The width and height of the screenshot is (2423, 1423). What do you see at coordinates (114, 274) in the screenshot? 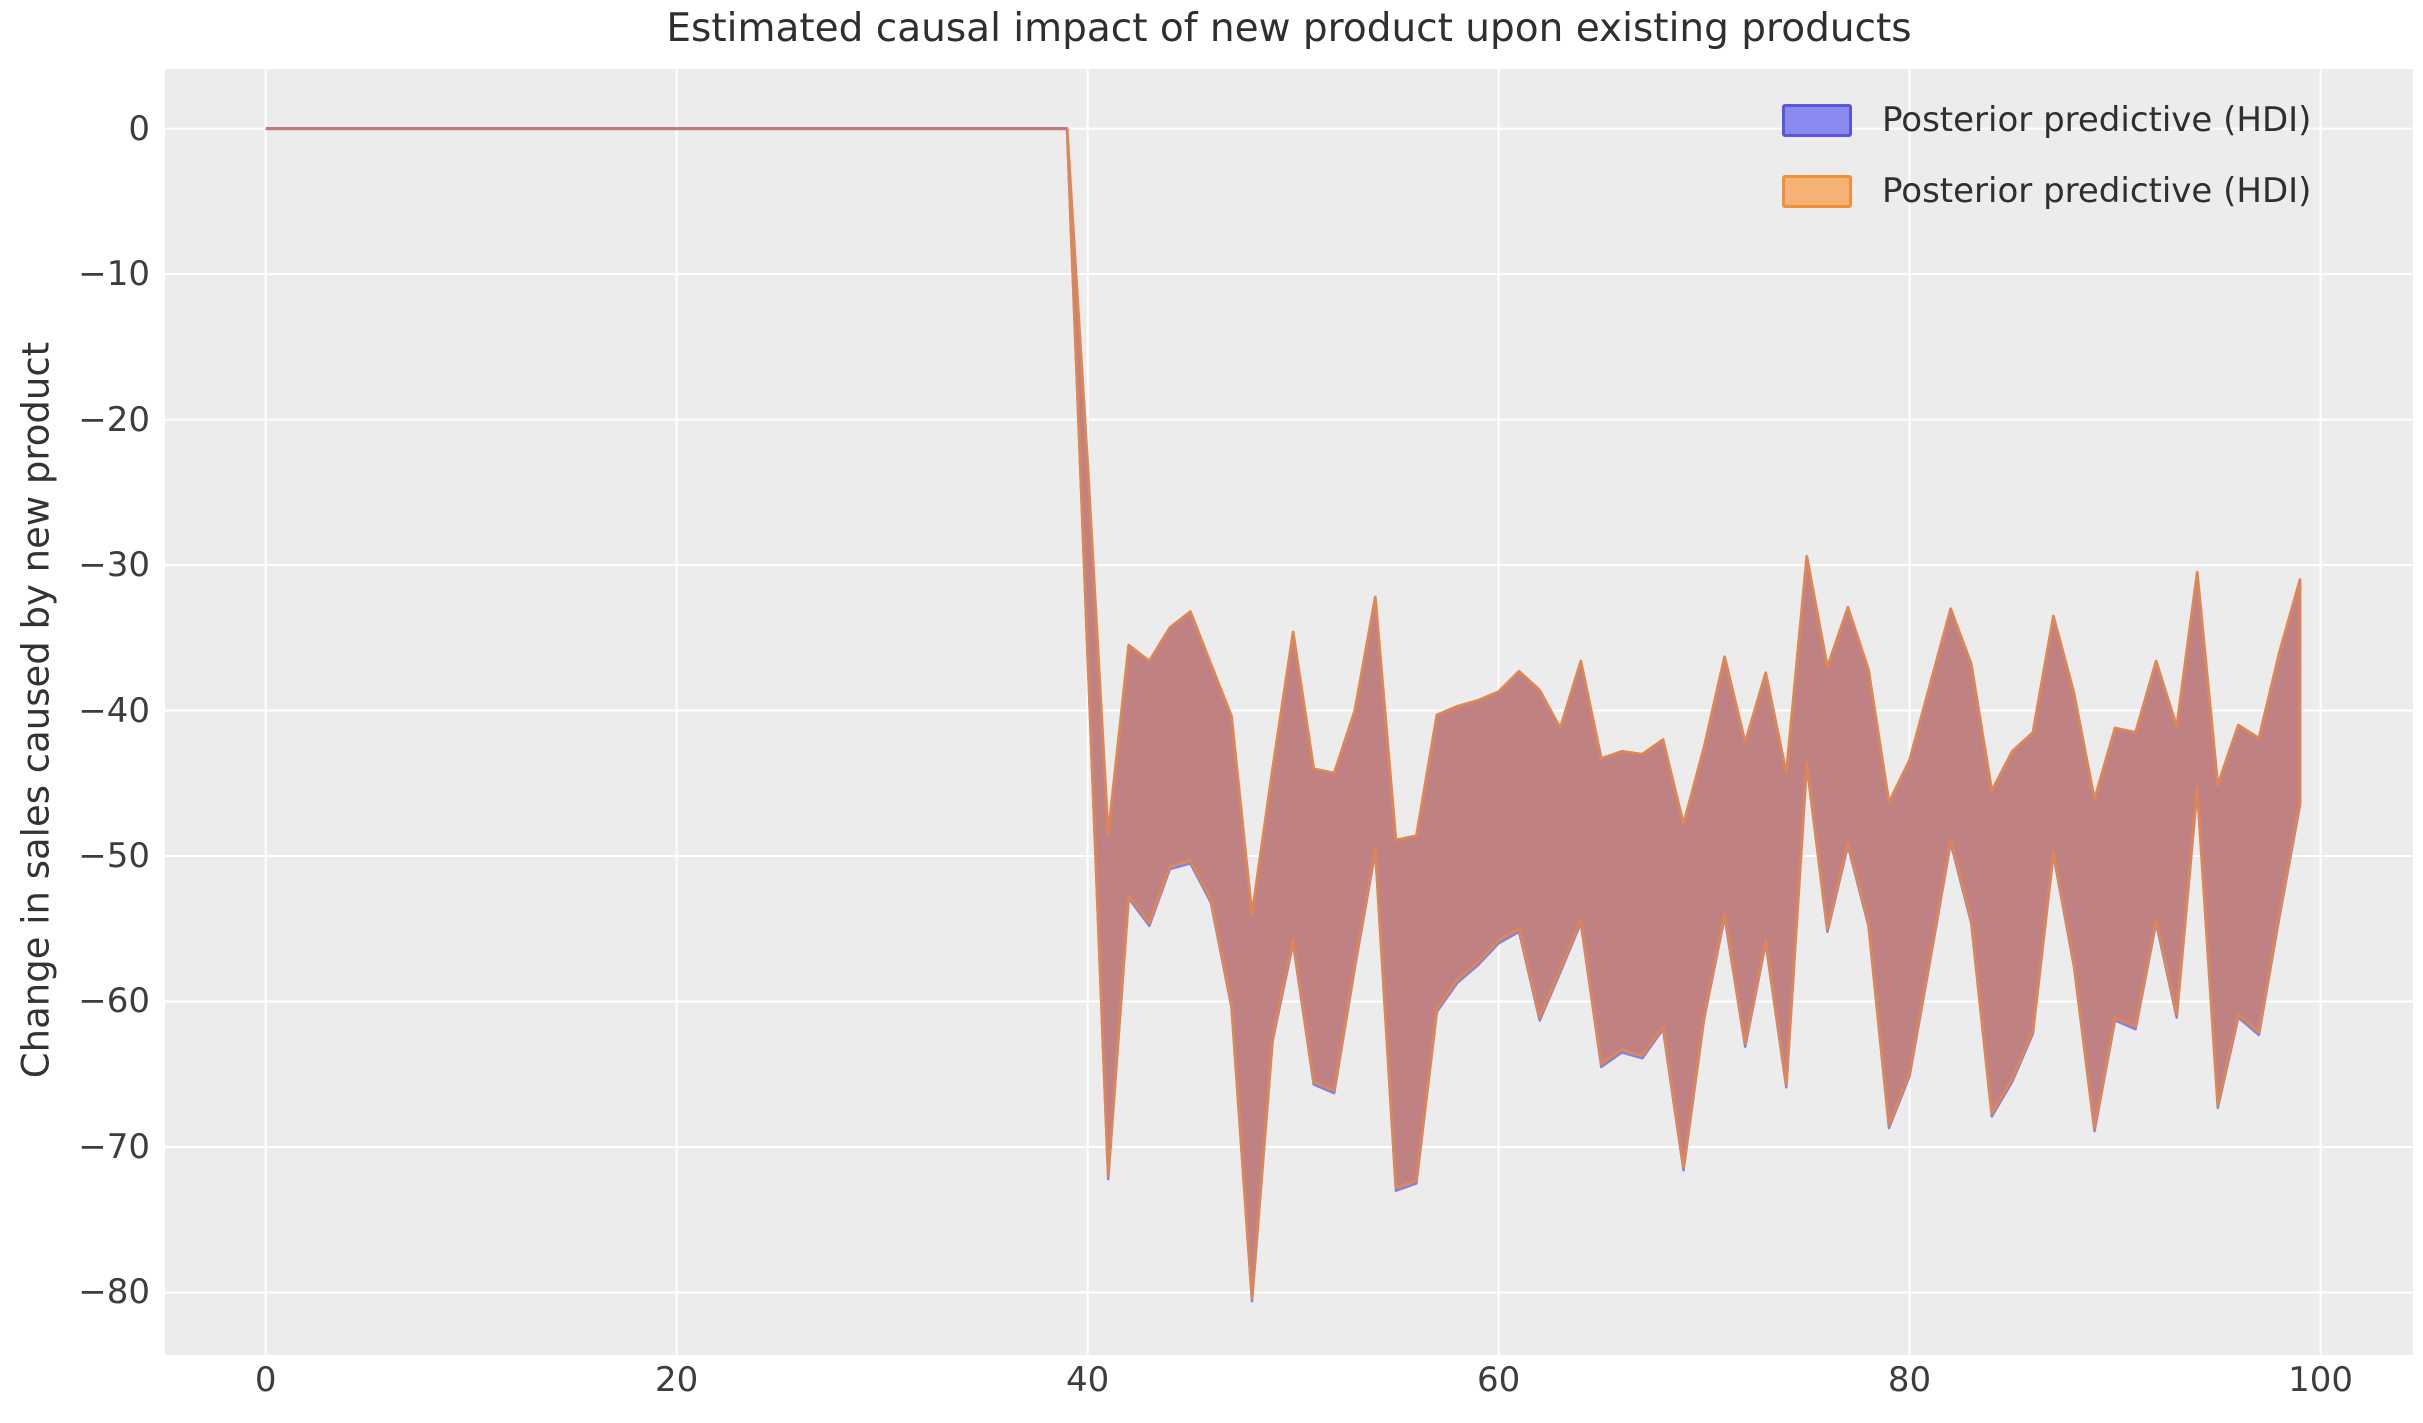
I see `y-tick-label: −10` at bounding box center [114, 274].